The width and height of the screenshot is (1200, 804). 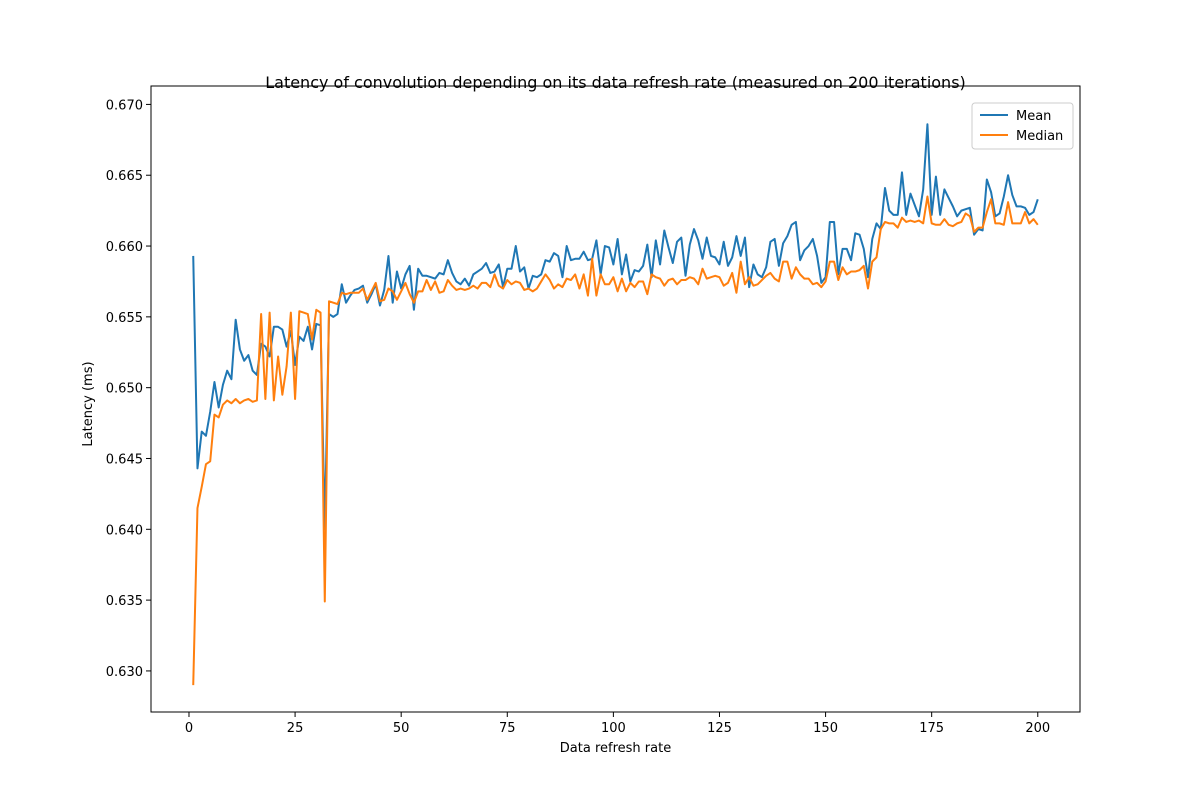 I want to click on x-tick-label: 75, so click(x=507, y=728).